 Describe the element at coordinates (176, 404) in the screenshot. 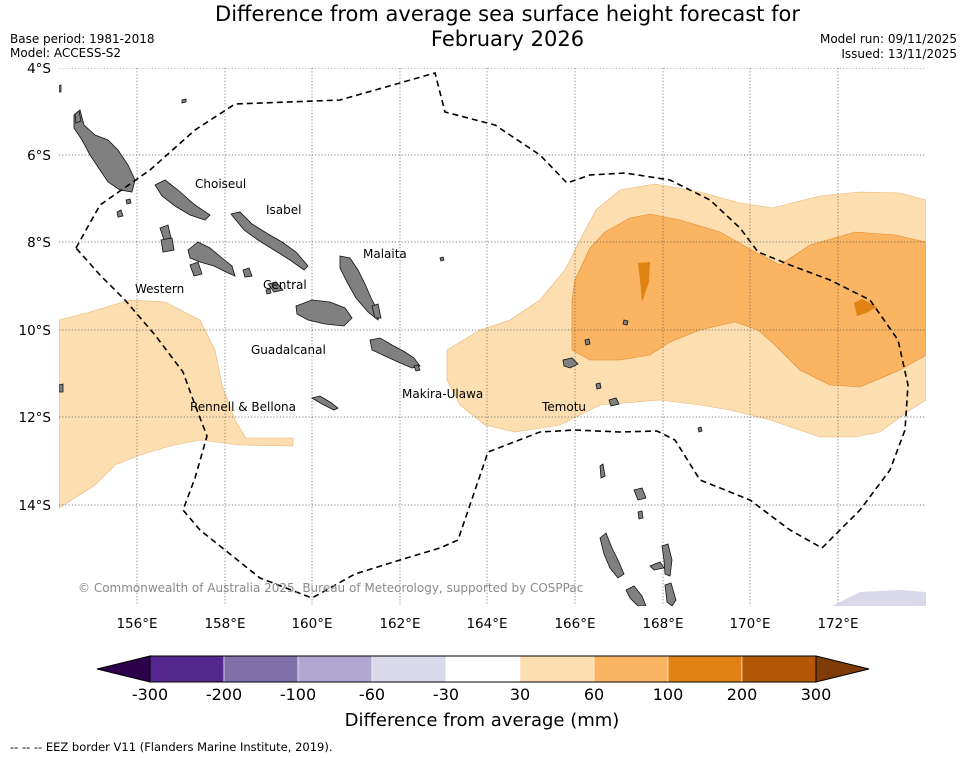

I see `anomaly-west-region` at that location.